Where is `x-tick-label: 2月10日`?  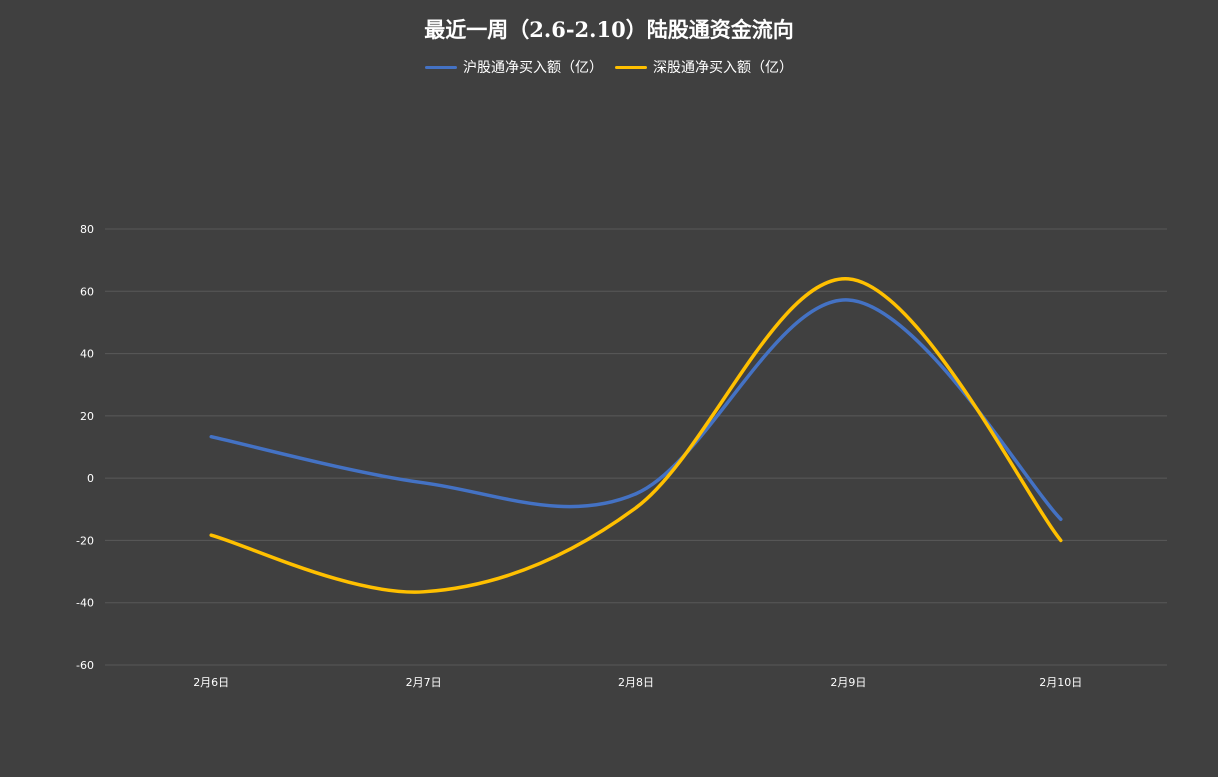
x-tick-label: 2月10日 is located at coordinates (1060, 682).